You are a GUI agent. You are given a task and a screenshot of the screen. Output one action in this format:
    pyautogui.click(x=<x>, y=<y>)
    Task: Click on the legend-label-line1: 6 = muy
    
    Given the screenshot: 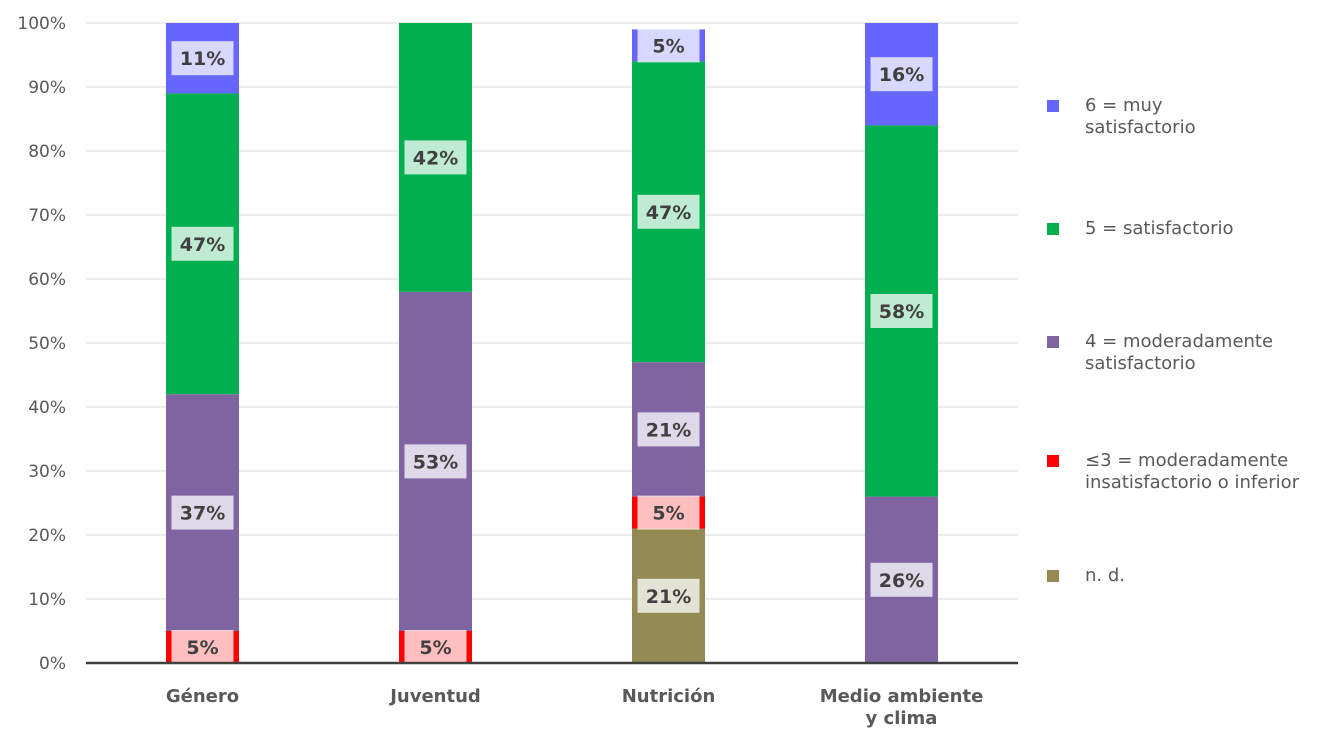 What is the action you would take?
    pyautogui.click(x=1124, y=105)
    